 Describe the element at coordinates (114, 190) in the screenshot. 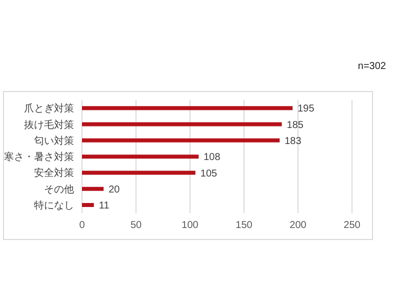

I see `data-label: 20` at that location.